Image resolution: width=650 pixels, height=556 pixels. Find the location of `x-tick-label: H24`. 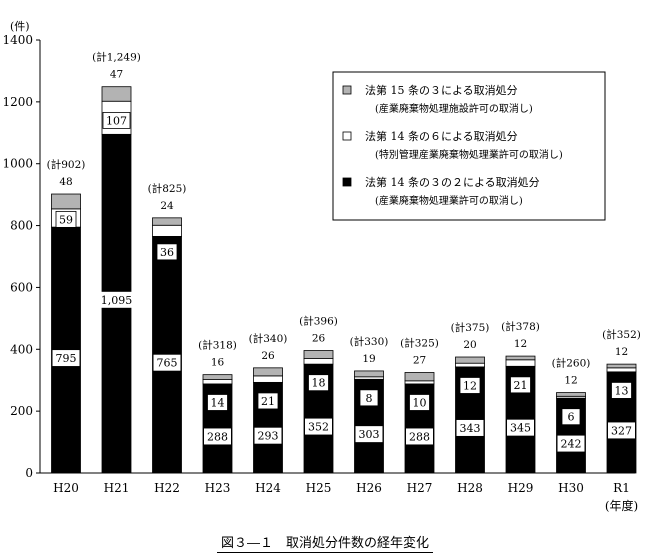

x-tick-label: H24 is located at coordinates (268, 488).